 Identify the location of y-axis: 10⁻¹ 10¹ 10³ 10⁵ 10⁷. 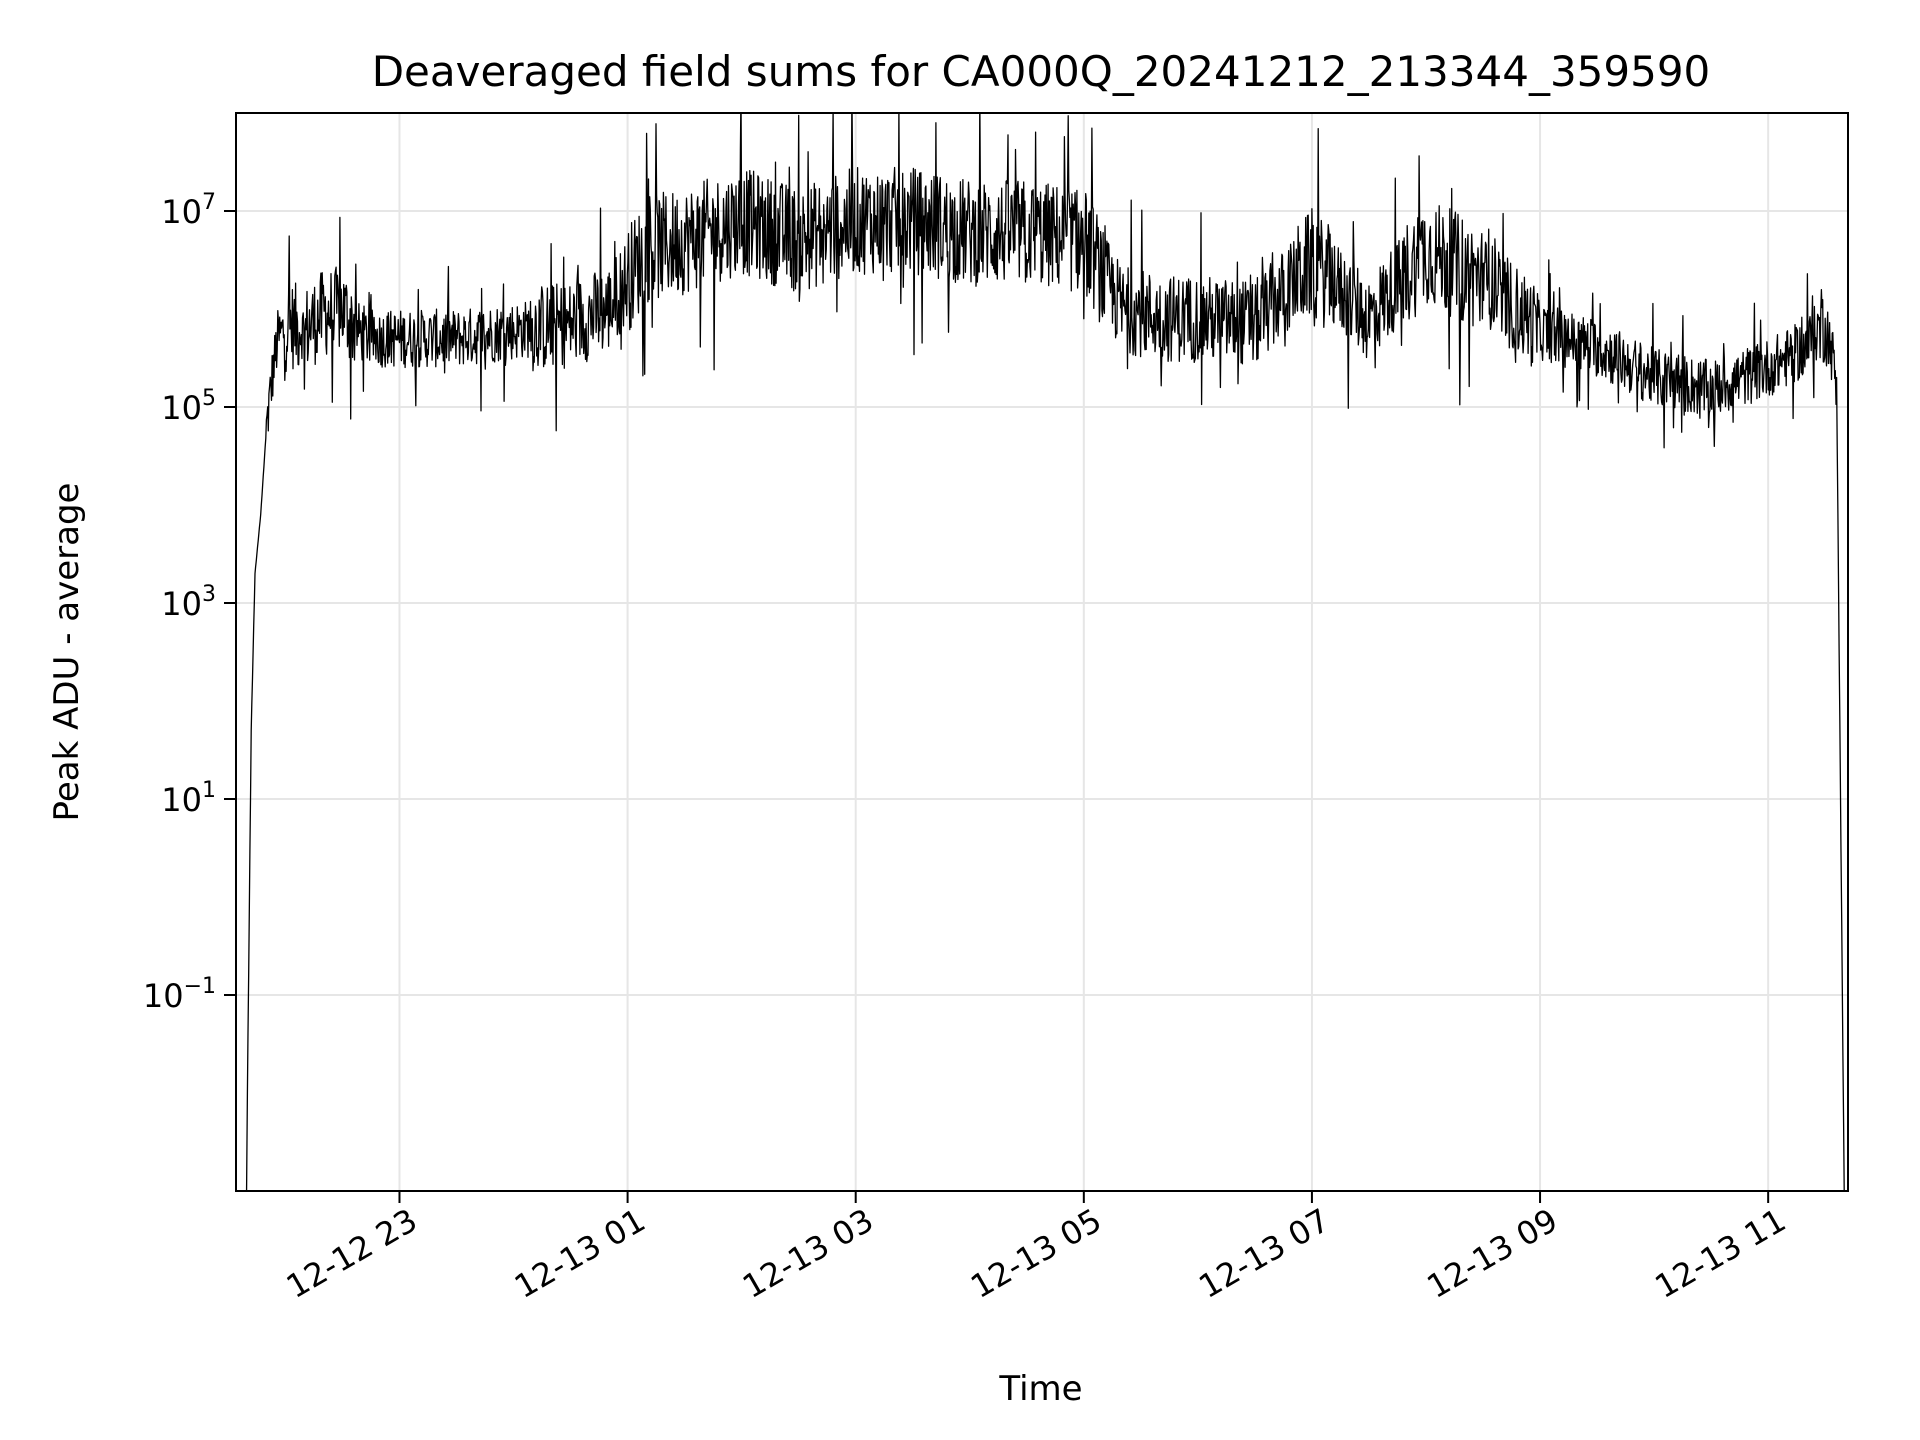
(189, 602).